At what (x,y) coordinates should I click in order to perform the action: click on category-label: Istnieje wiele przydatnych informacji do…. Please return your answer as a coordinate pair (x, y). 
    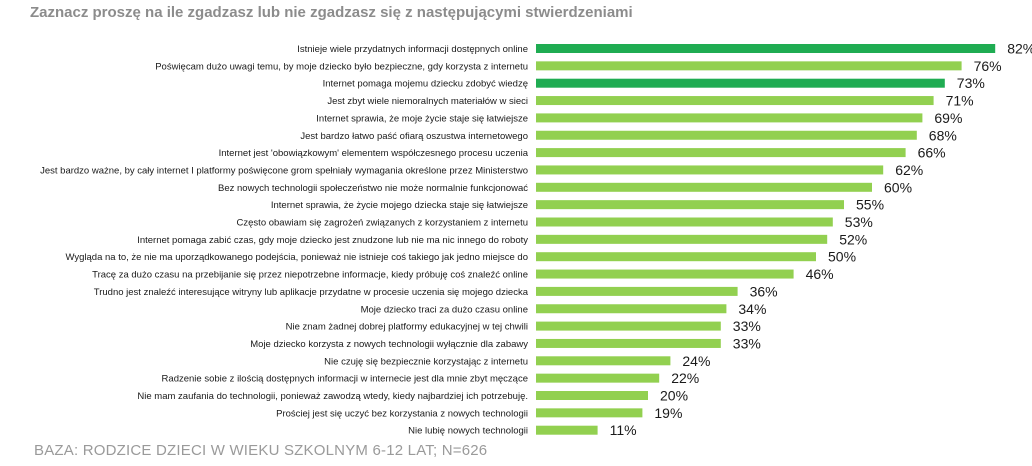
    Looking at the image, I should click on (412, 49).